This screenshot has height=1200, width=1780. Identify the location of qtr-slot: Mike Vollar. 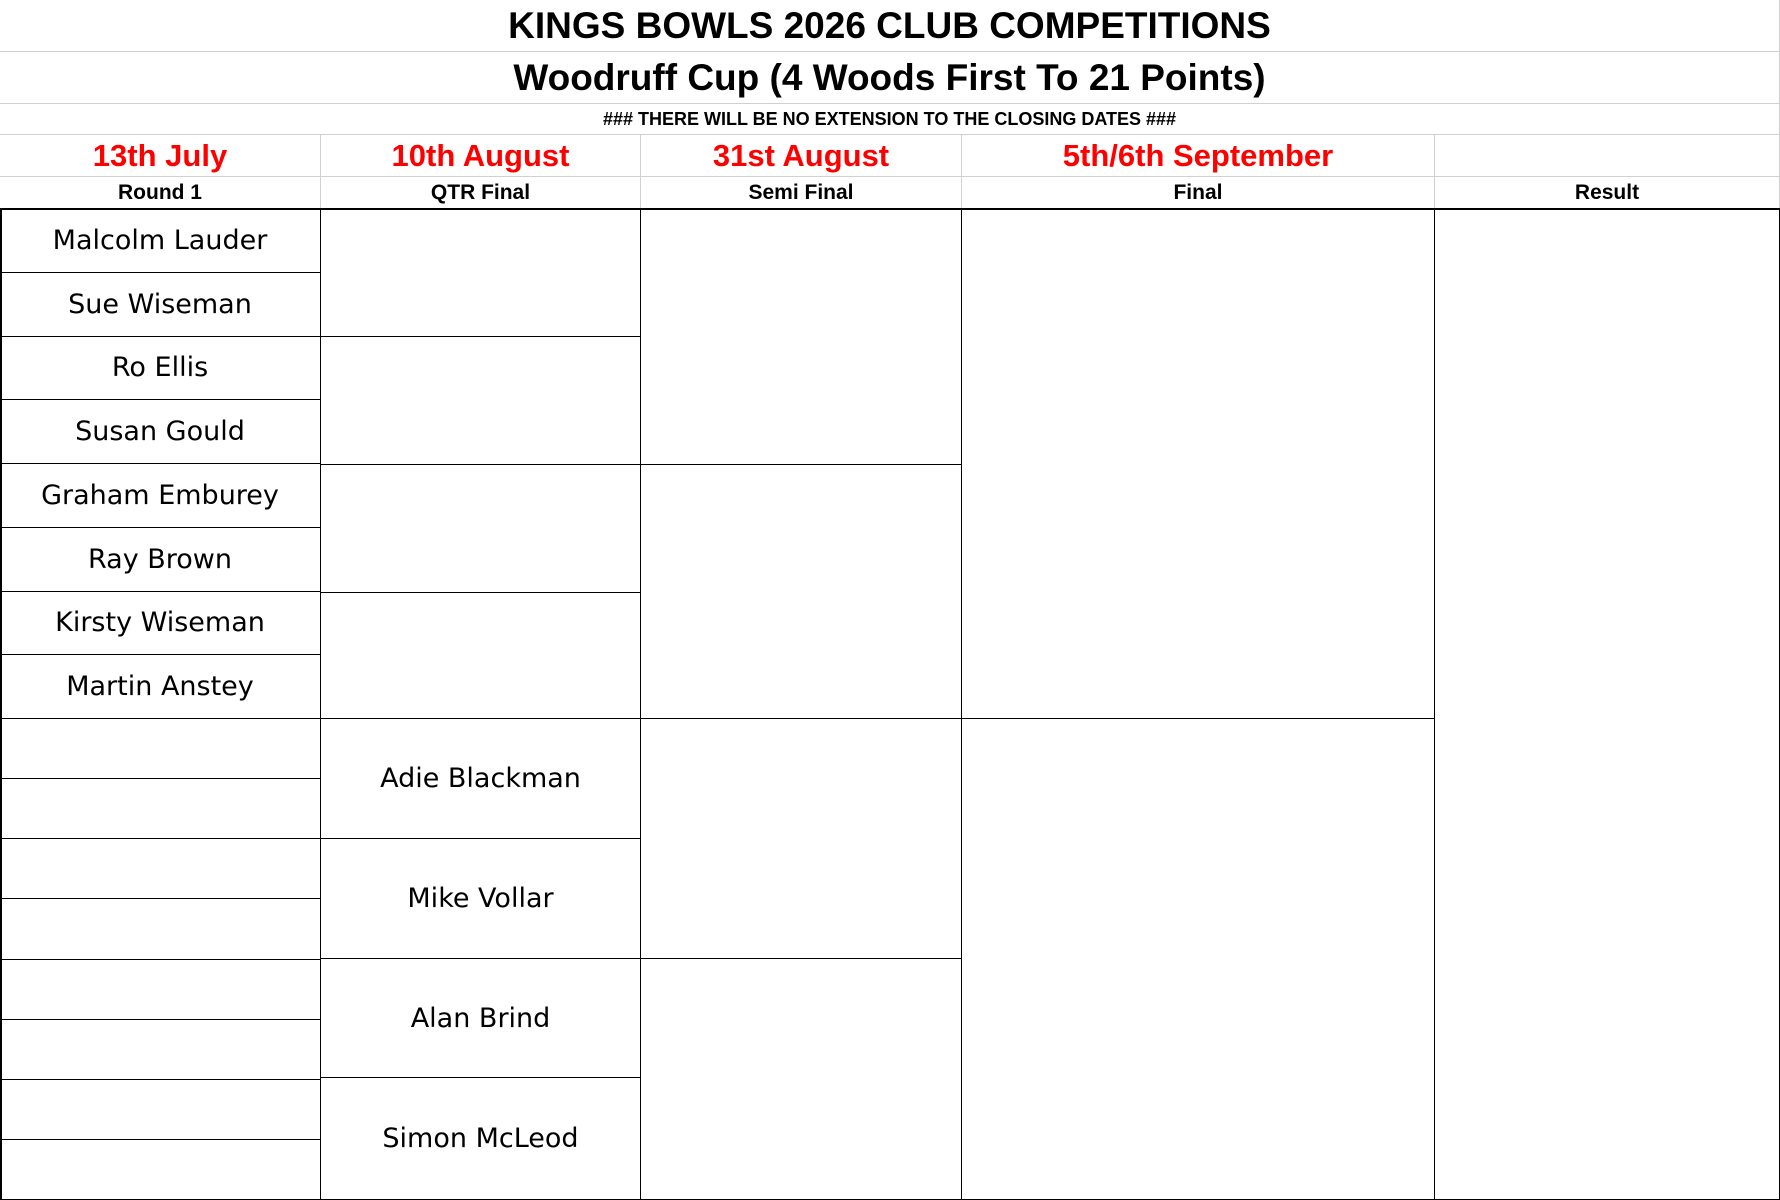
(481, 899).